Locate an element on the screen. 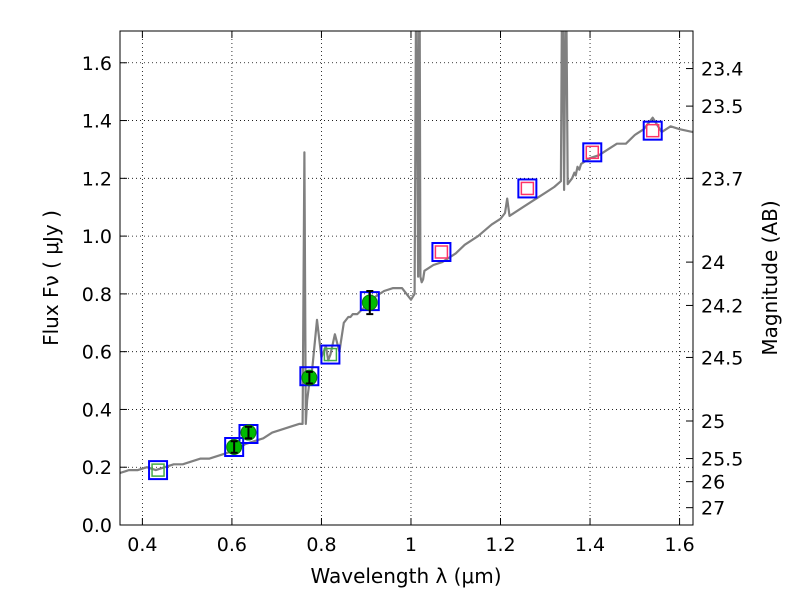 The height and width of the screenshot is (600, 800). y-tick-label: 0.4 is located at coordinates (97, 410).